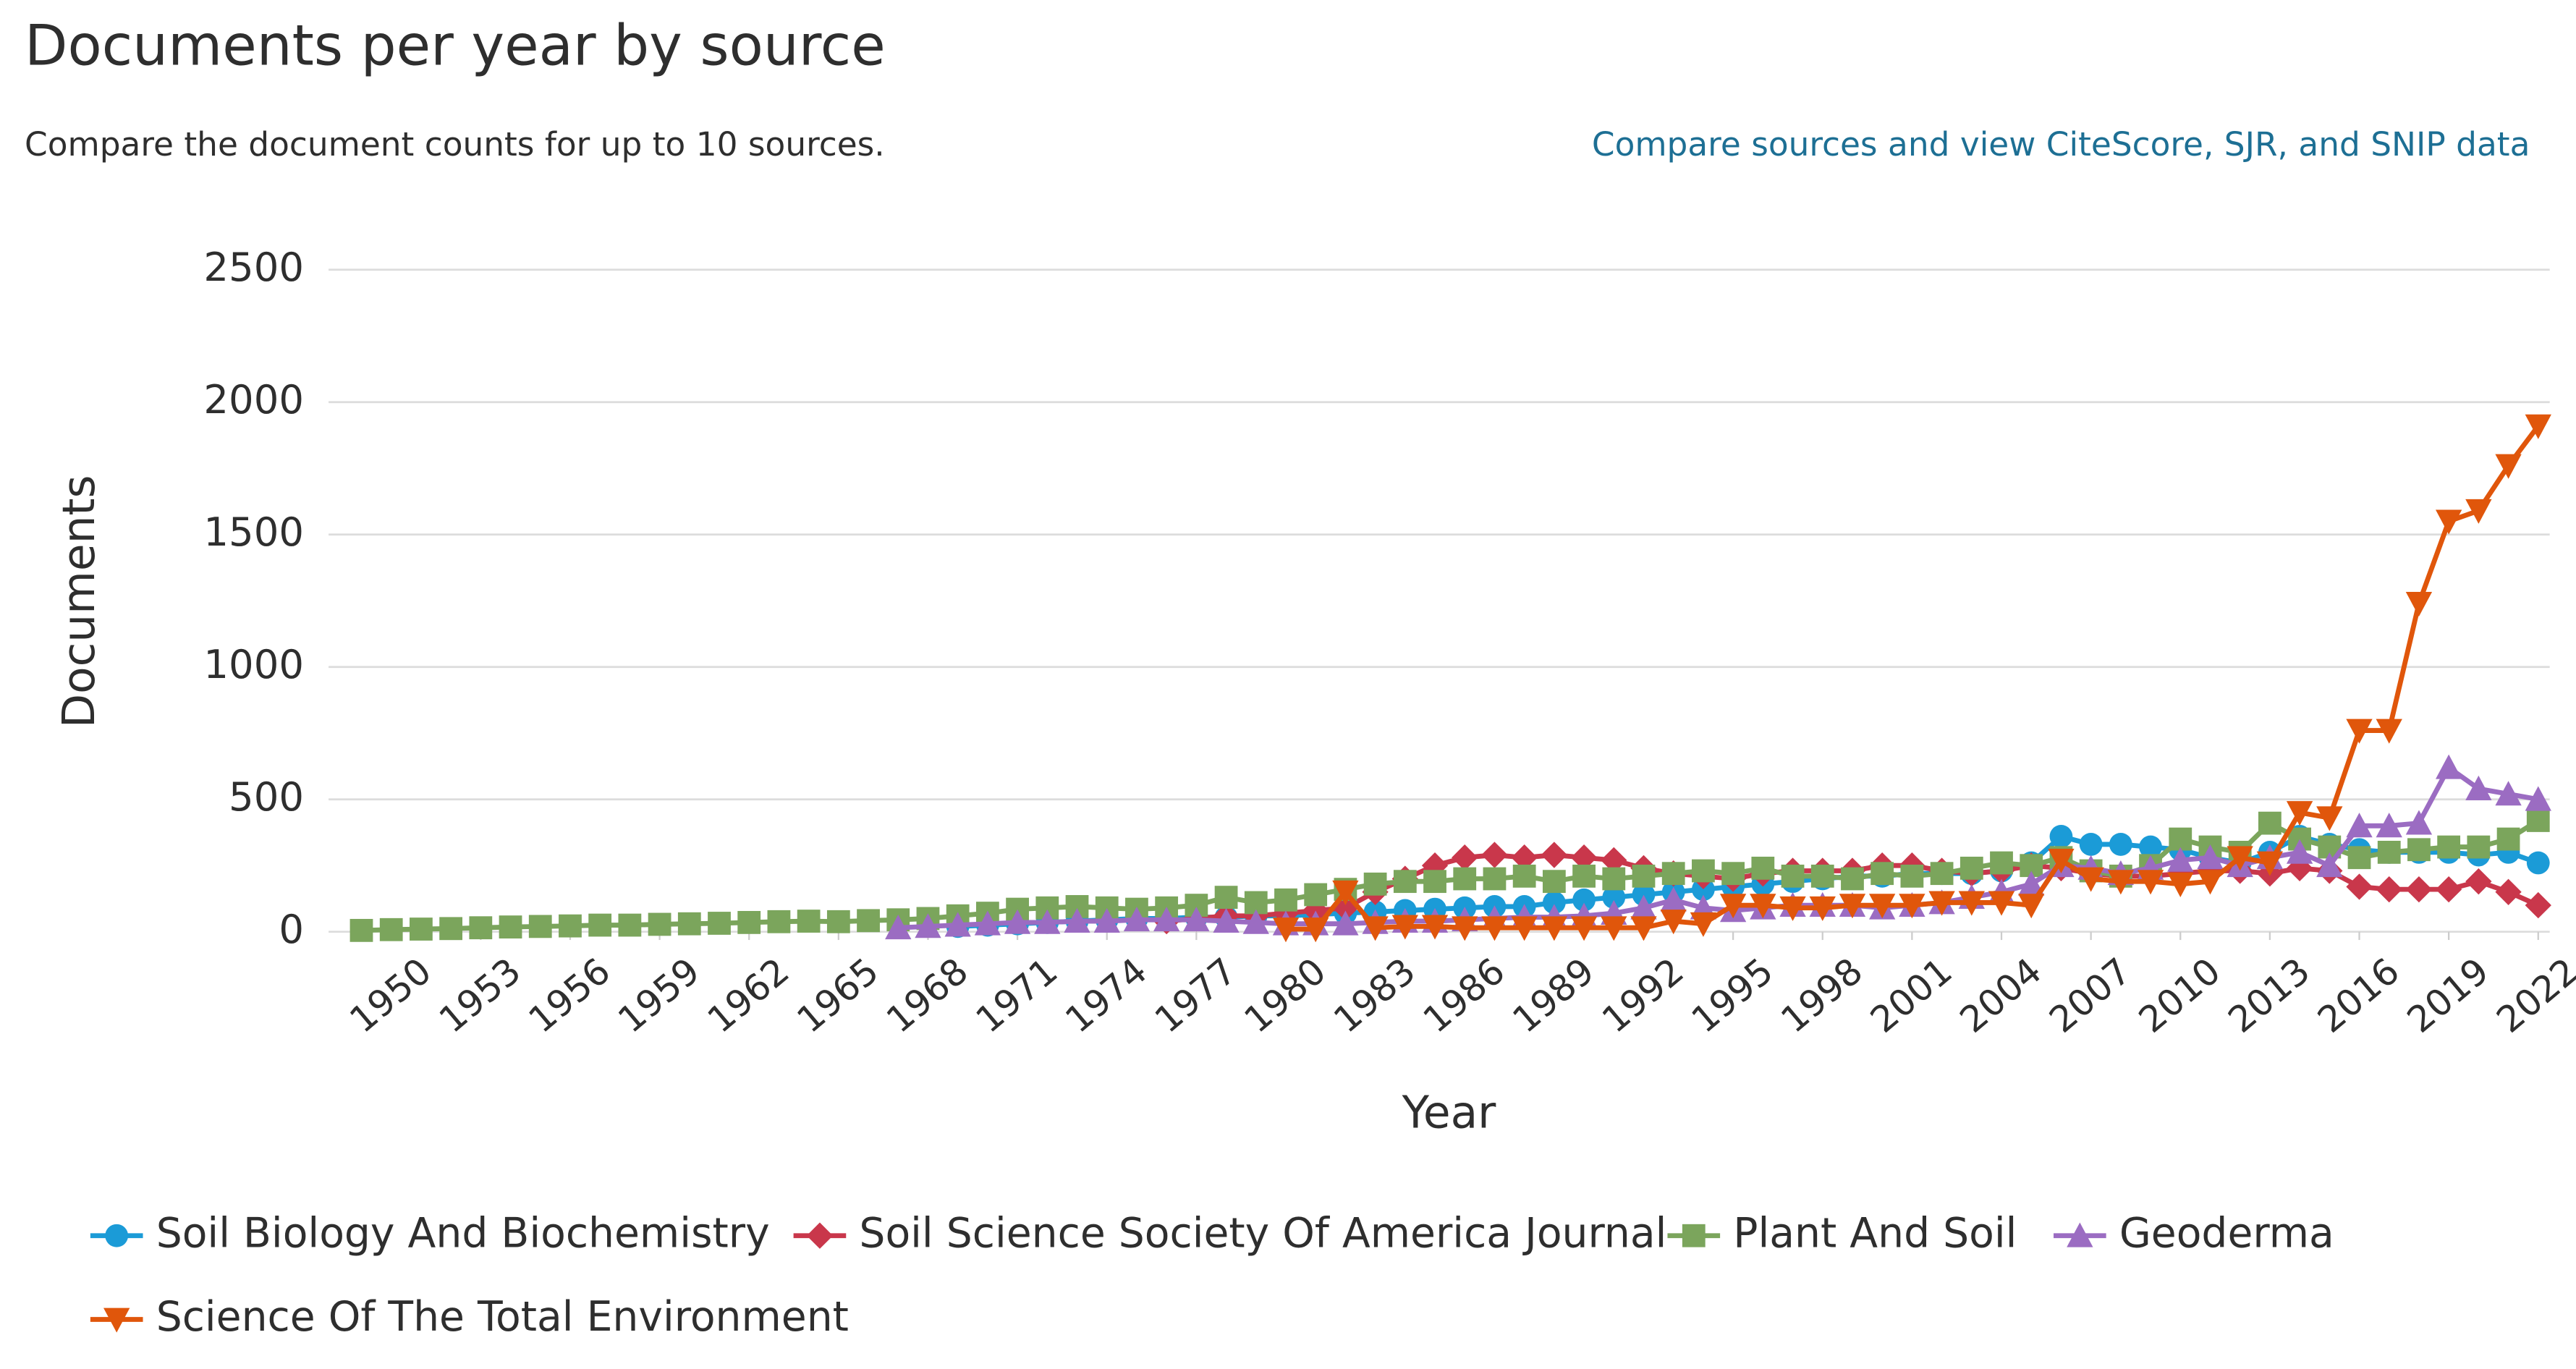  I want to click on x-tick-label: 2022, so click(2532, 996).